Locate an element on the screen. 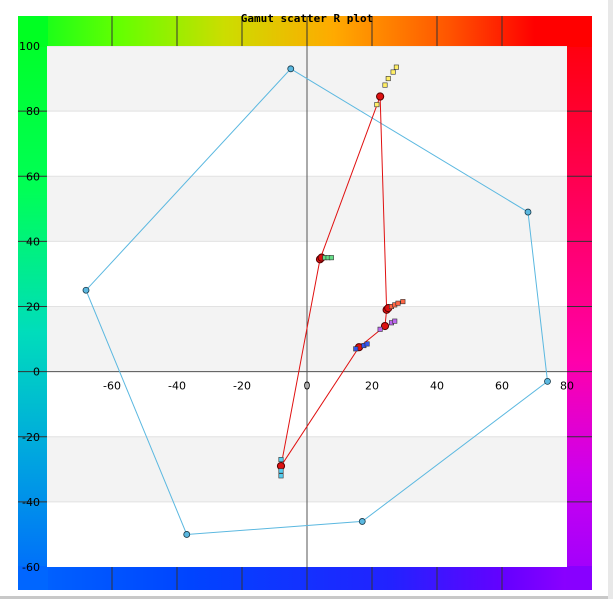 This screenshot has height=599, width=613. x-tick-labels: -60 -40 -20 0 20 40 60 80 is located at coordinates (338, 386).